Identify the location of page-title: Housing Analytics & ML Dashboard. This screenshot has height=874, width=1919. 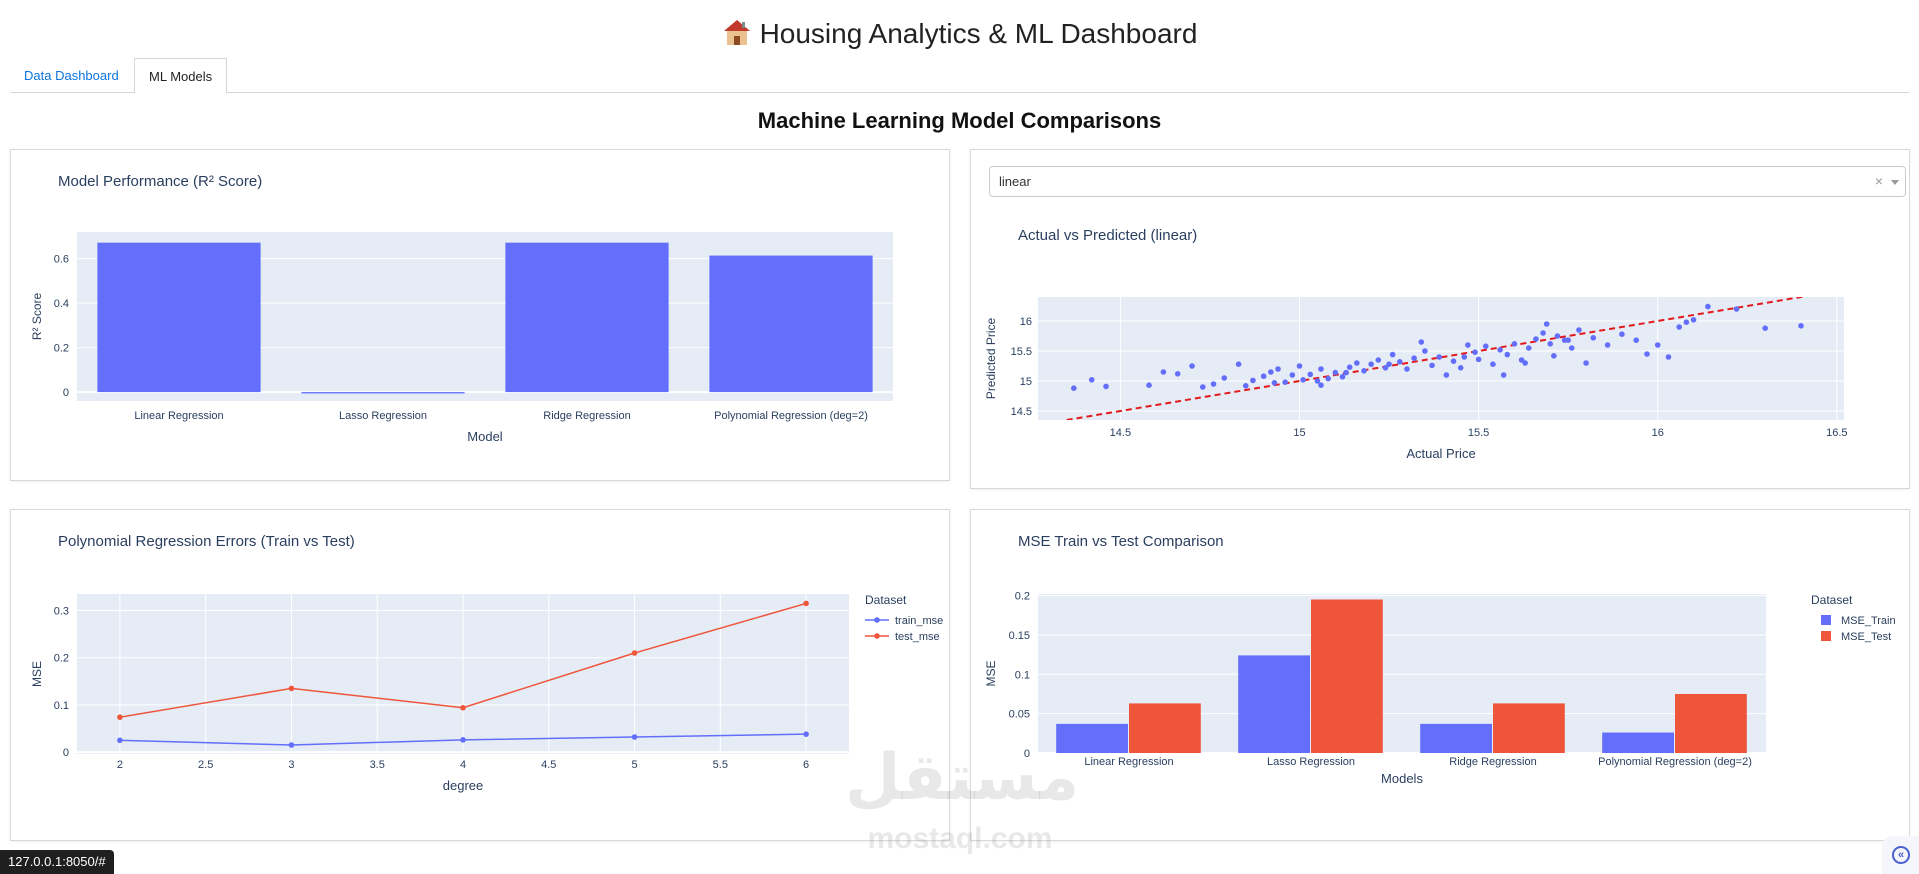
(959, 34).